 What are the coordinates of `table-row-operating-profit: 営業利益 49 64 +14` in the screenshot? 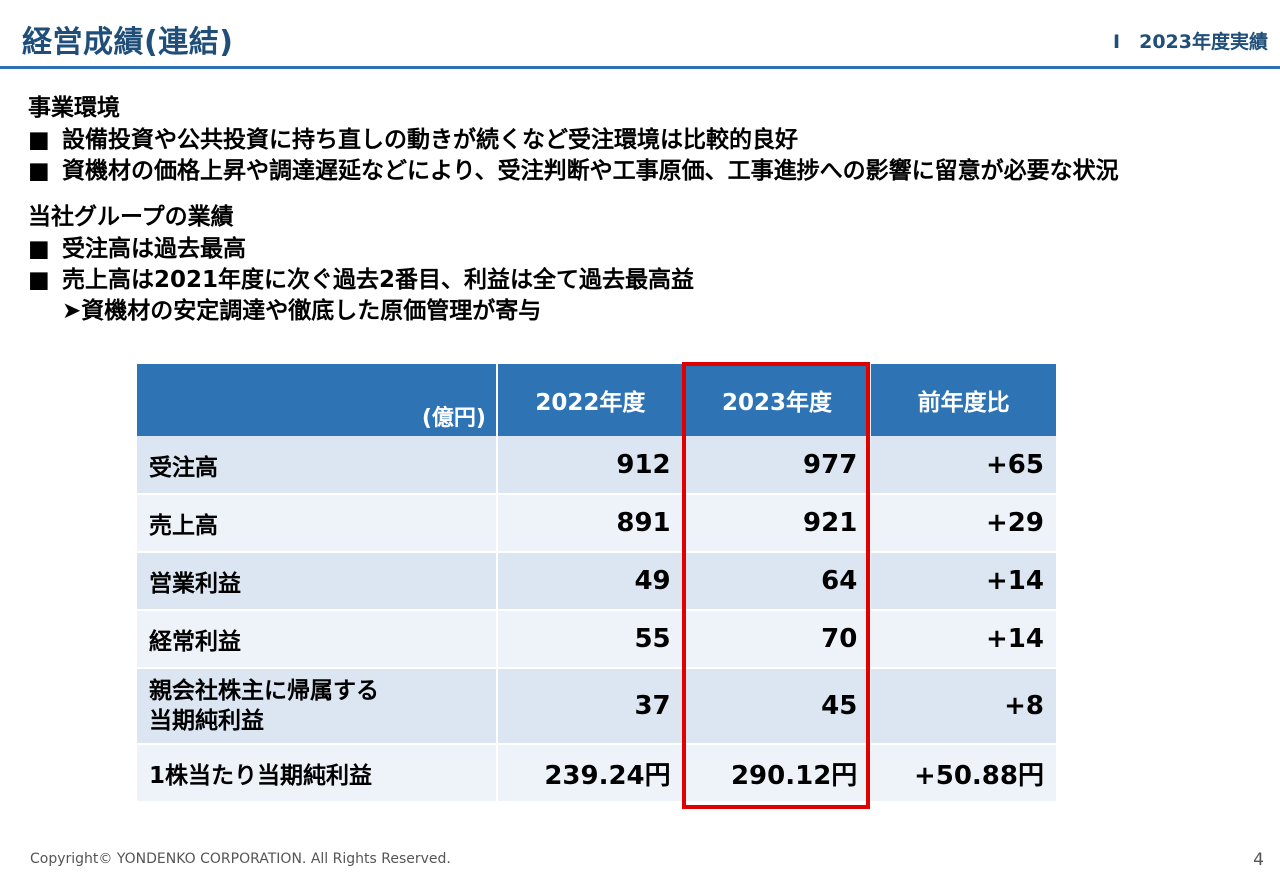 It's located at (597, 581).